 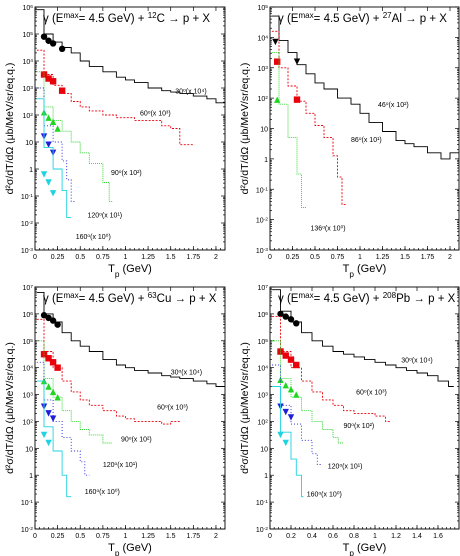 I want to click on x-tick-label: 0.6, so click(x=333, y=536).